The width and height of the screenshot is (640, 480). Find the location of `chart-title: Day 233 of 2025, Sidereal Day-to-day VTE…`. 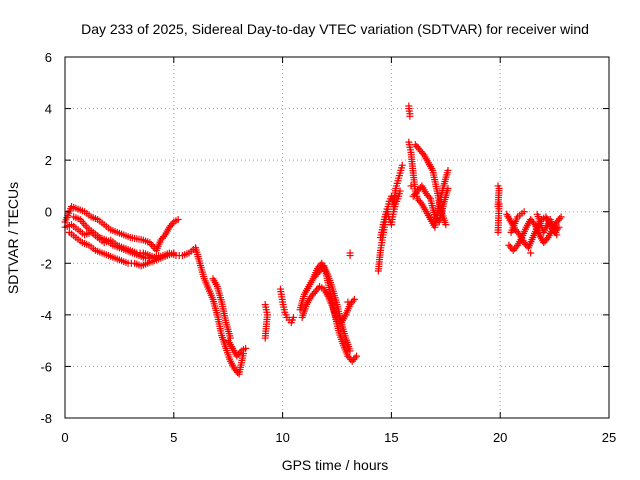

chart-title: Day 233 of 2025, Sidereal Day-to-day VTE… is located at coordinates (335, 29).